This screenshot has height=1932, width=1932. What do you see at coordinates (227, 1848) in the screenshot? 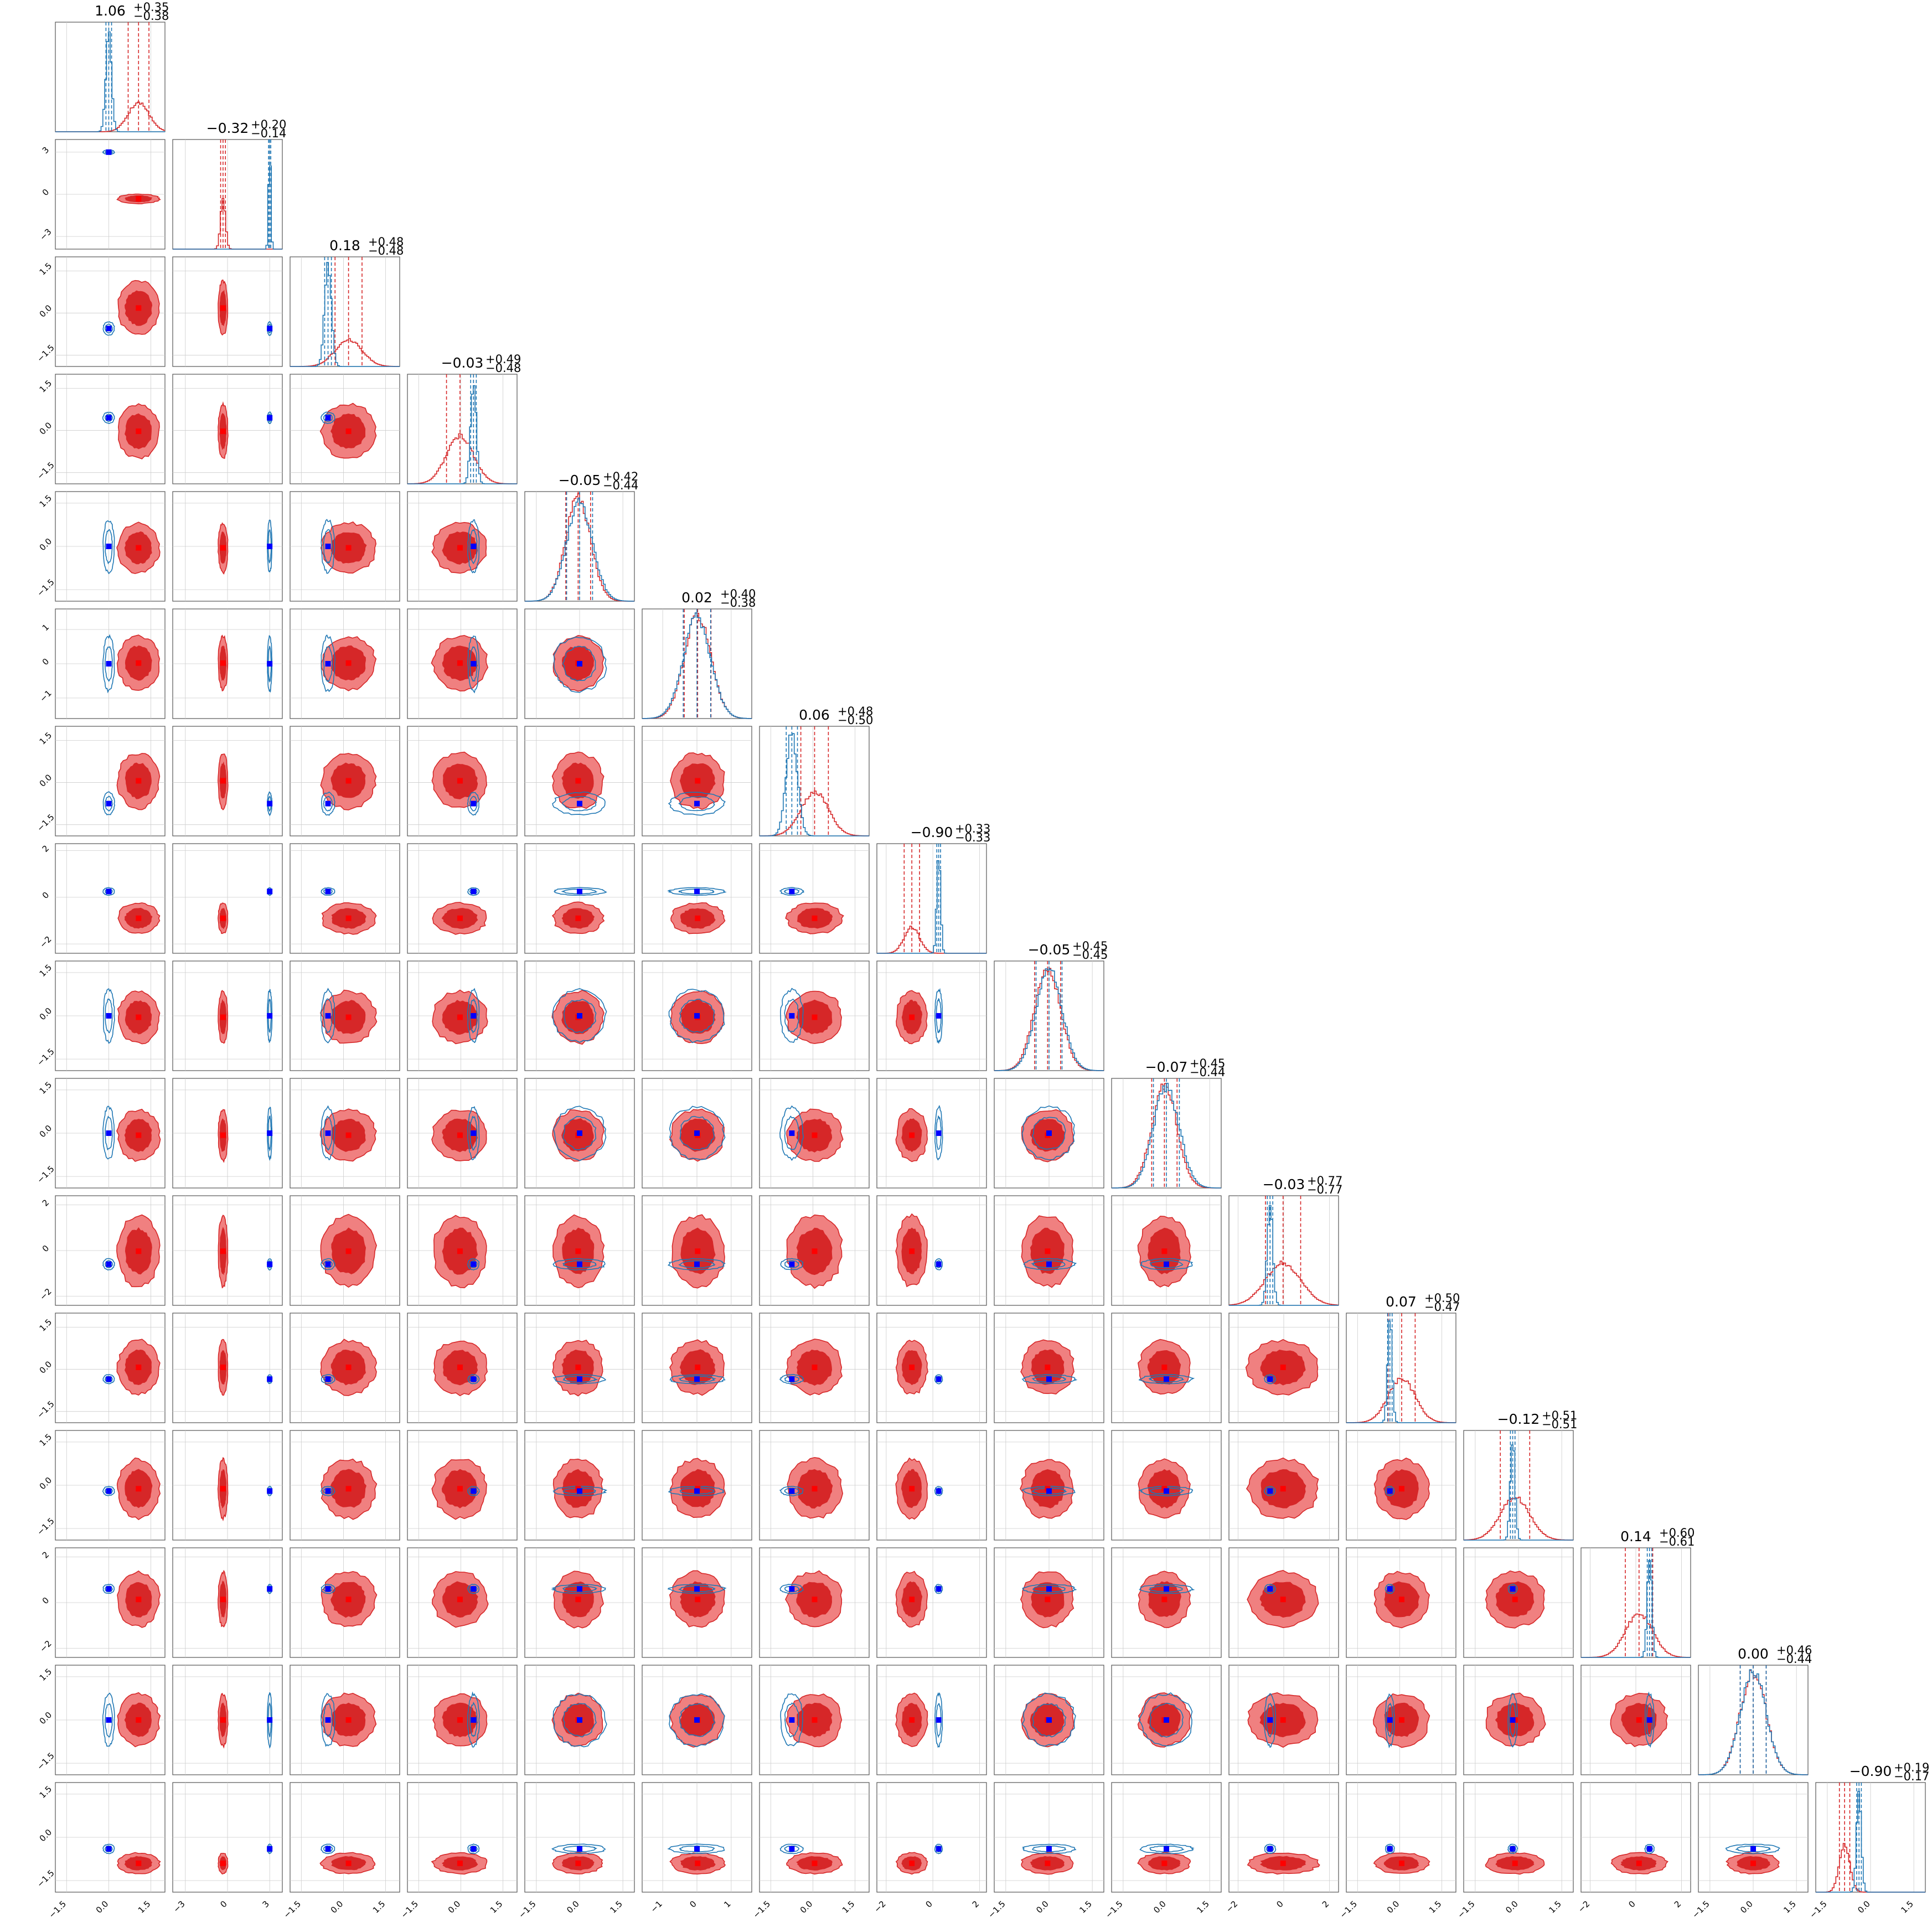
I see `panel-15-1: −3 0 3` at bounding box center [227, 1848].